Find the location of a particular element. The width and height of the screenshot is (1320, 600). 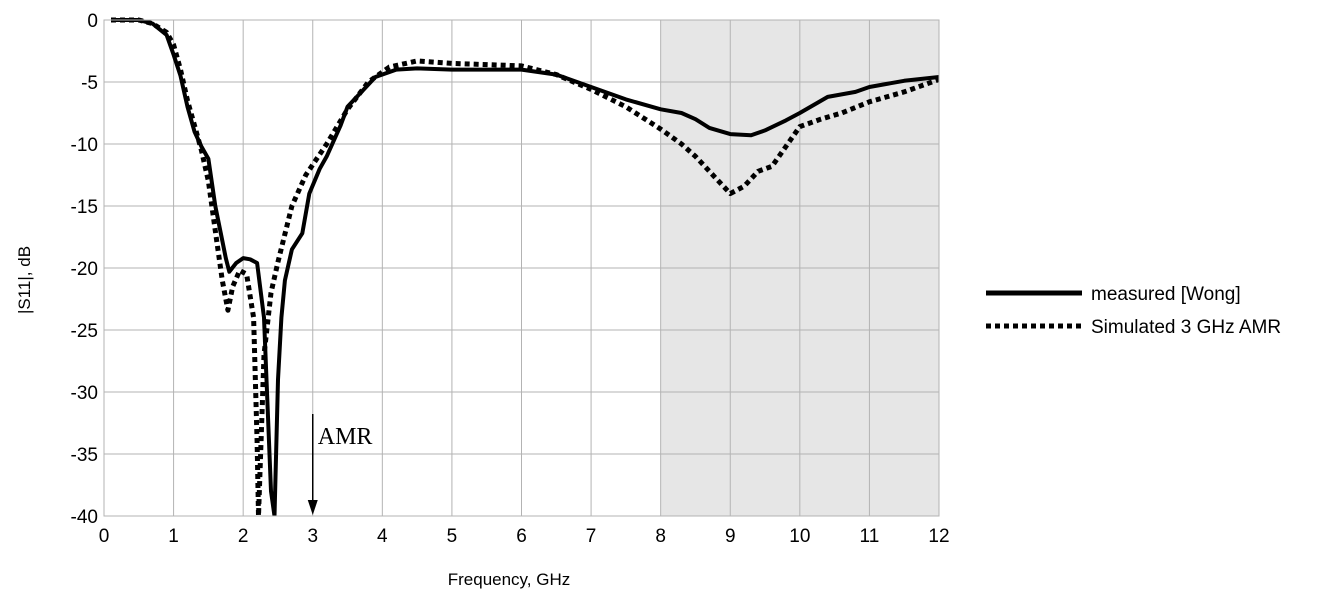

x-tick-label-9: 9 is located at coordinates (730, 536).